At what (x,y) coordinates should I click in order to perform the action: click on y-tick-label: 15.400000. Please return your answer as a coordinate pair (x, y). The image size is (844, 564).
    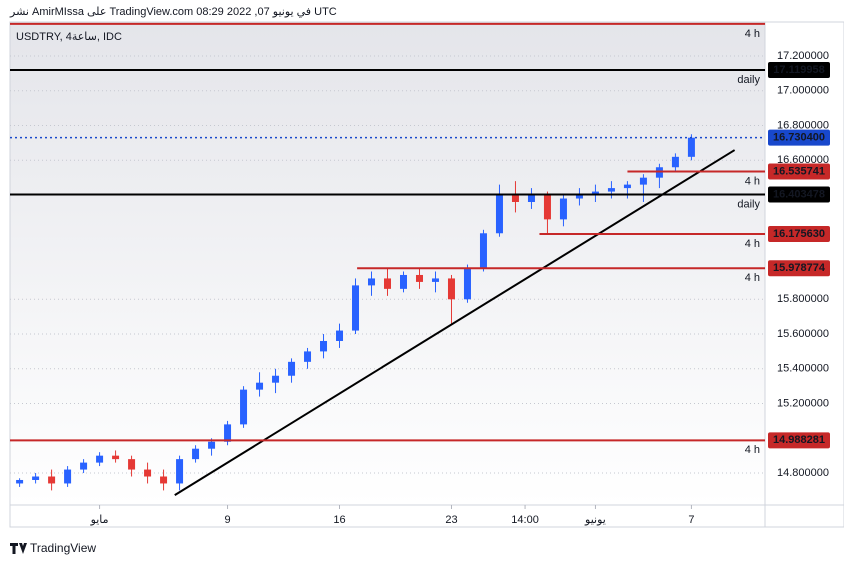
    Looking at the image, I should click on (803, 369).